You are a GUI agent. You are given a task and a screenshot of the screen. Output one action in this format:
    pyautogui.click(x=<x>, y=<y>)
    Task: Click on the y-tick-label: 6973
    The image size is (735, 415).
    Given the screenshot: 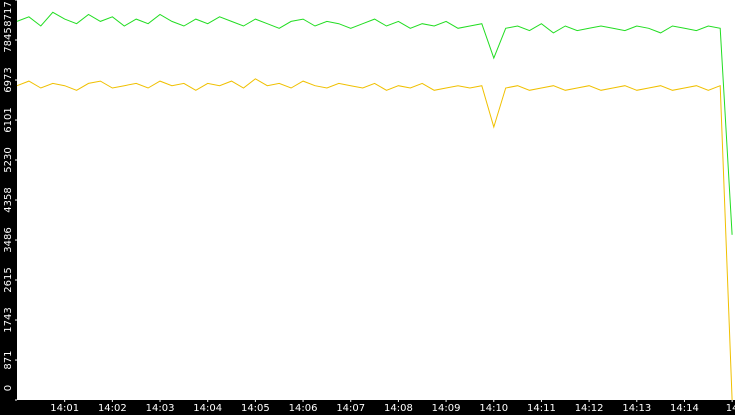 What is the action you would take?
    pyautogui.click(x=8, y=79)
    